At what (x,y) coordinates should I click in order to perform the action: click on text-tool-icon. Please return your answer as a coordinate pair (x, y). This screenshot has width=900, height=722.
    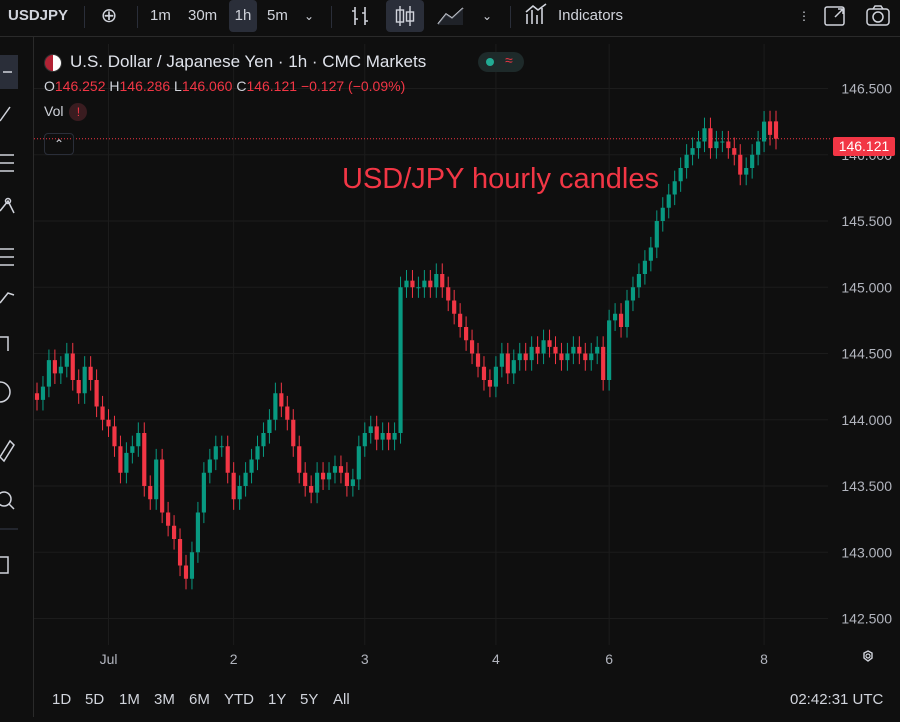
    Looking at the image, I should click on (4, 343).